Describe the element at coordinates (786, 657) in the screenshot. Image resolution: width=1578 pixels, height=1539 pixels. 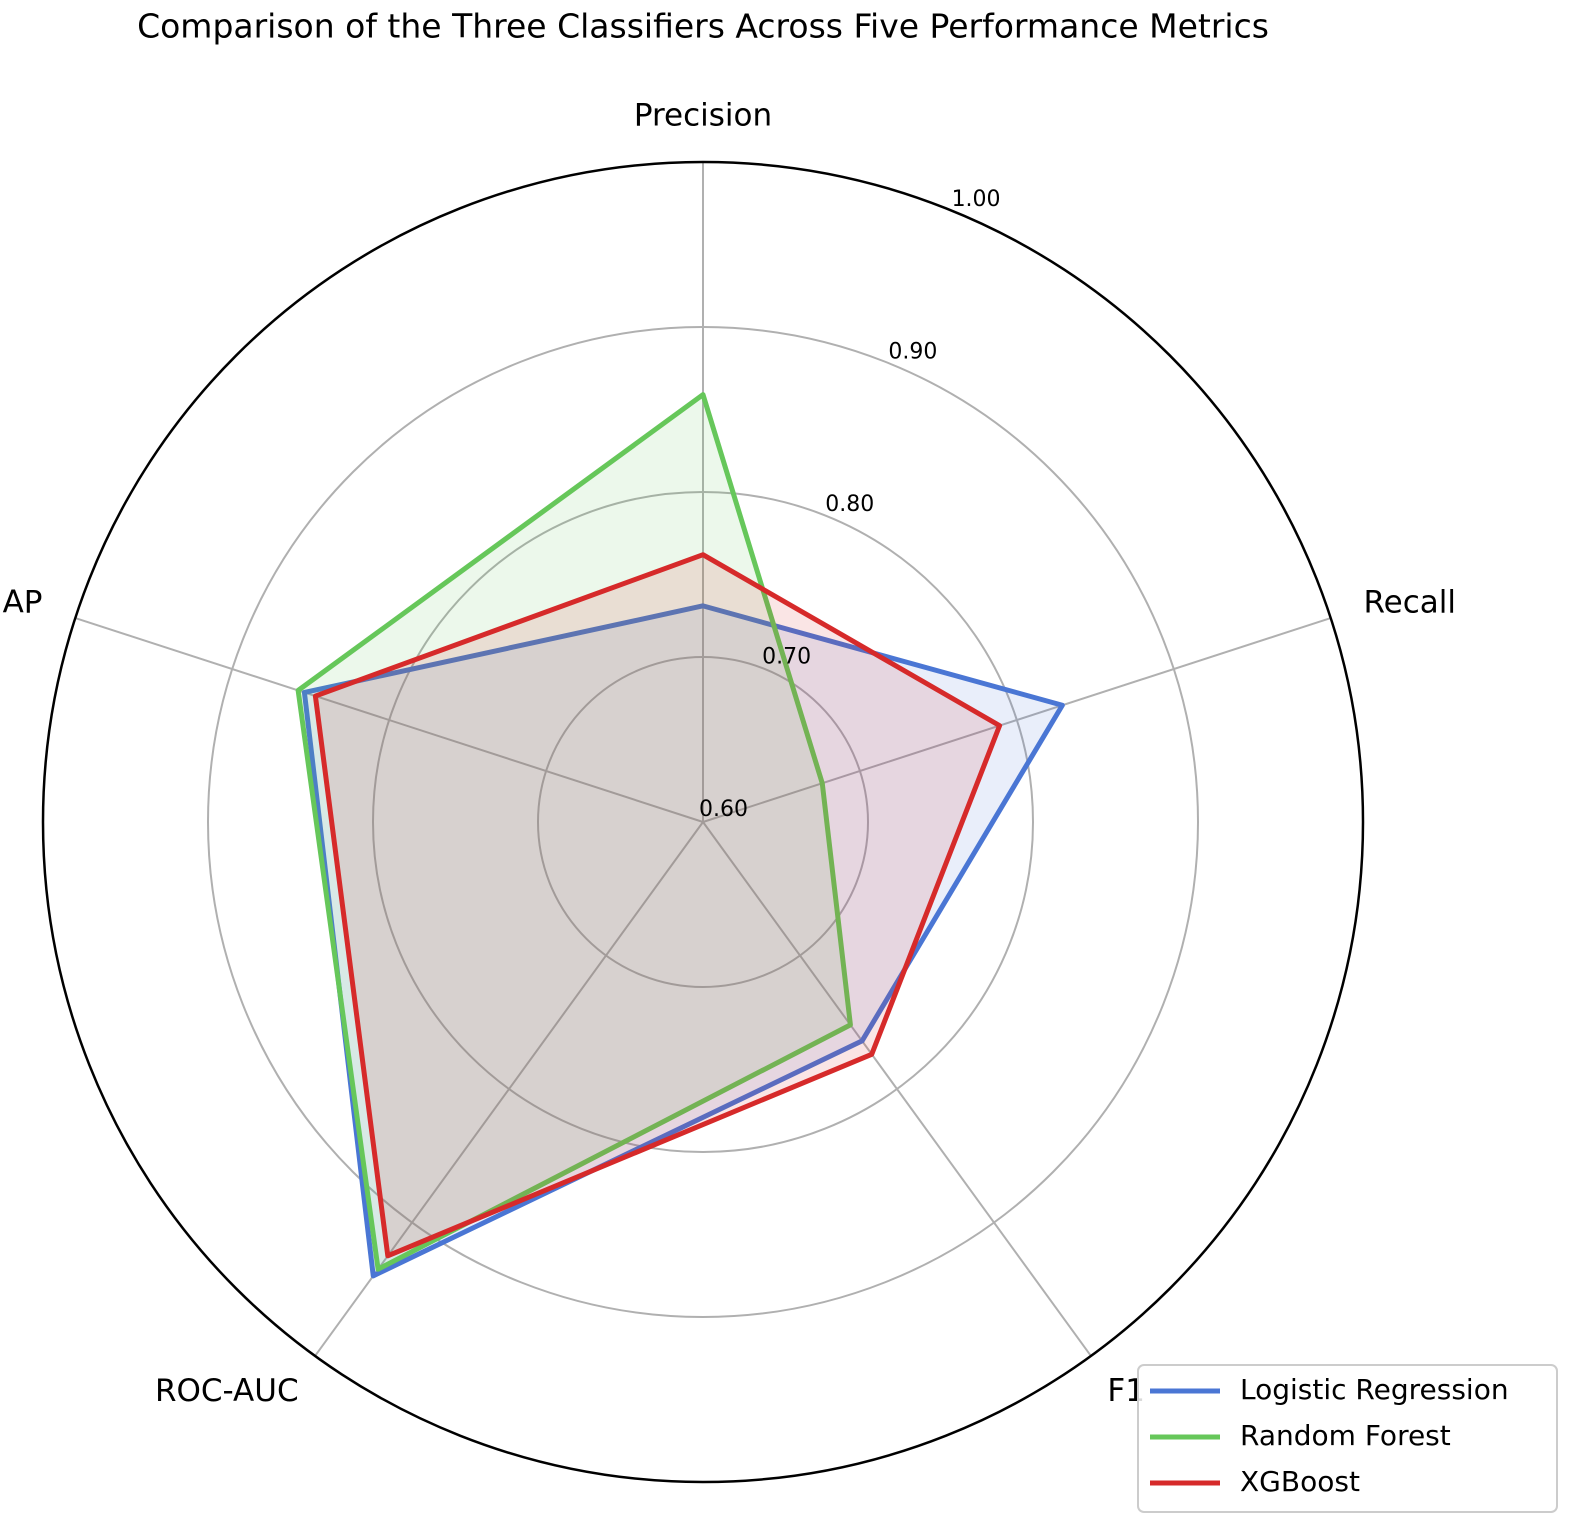
I see `r-tick-label: 0.70` at that location.